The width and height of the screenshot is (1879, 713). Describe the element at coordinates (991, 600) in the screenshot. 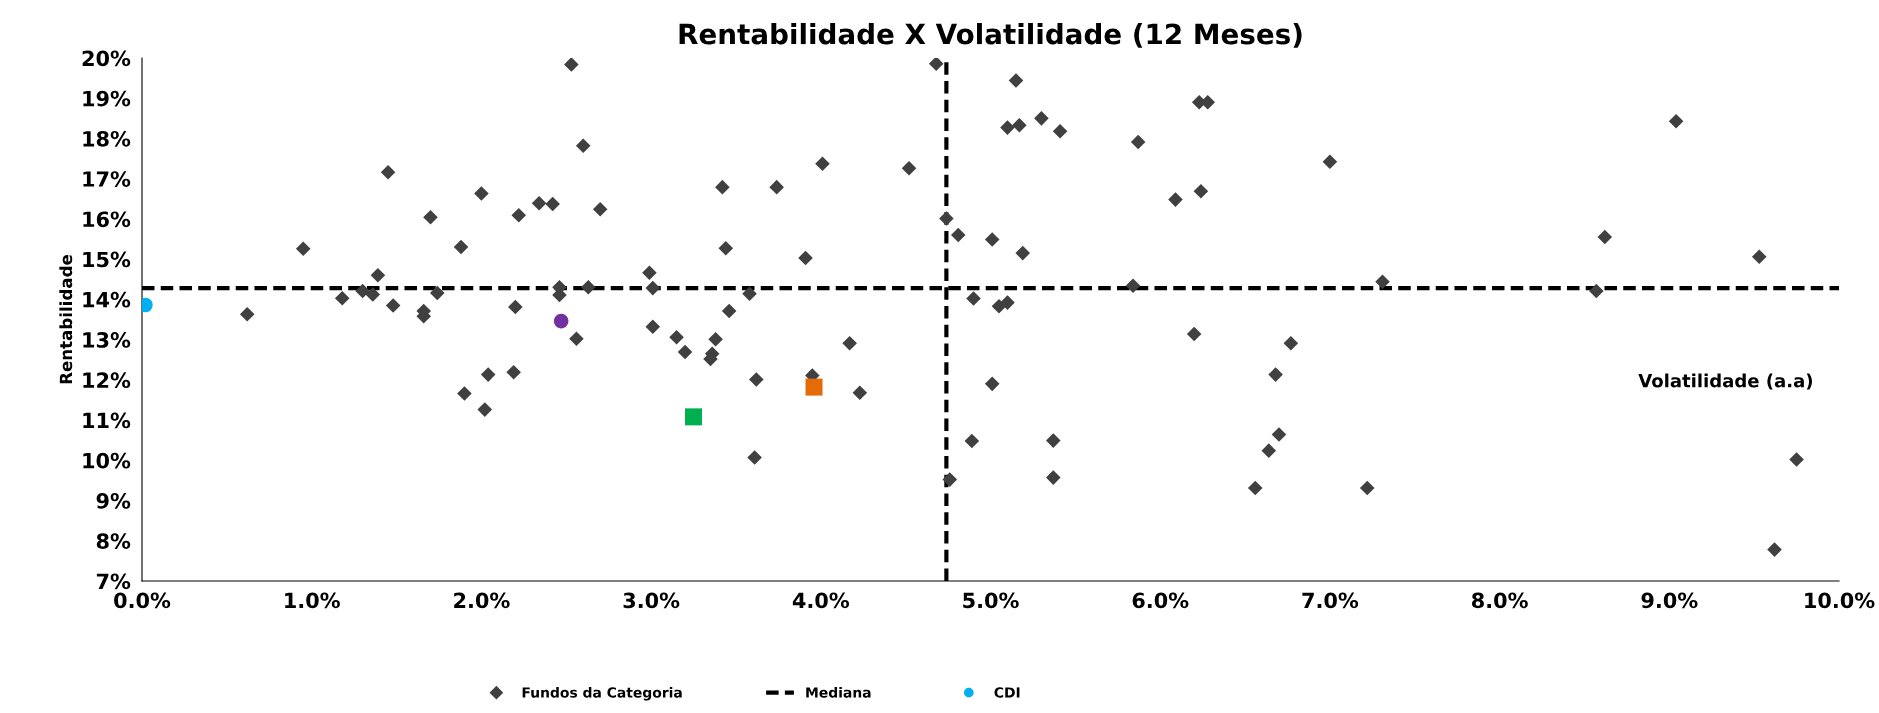

I see `x-tick-label: 5.0%` at that location.